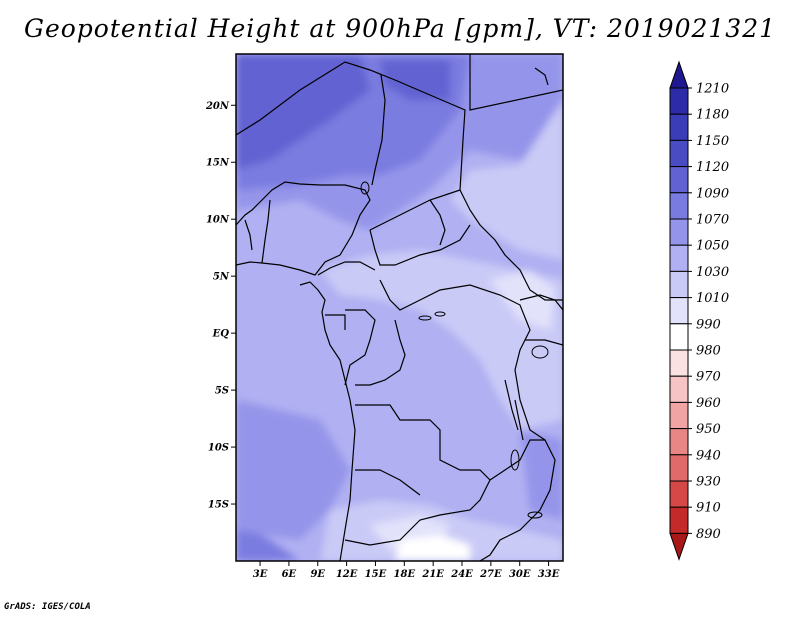  I want to click on lon-label: 24E, so click(461, 574).